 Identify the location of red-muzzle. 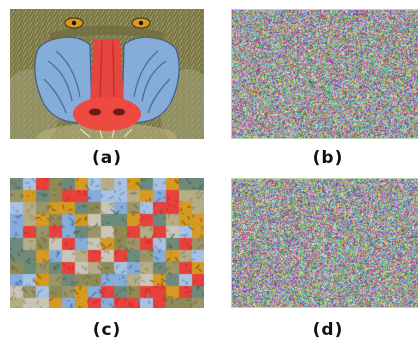
(107, 114).